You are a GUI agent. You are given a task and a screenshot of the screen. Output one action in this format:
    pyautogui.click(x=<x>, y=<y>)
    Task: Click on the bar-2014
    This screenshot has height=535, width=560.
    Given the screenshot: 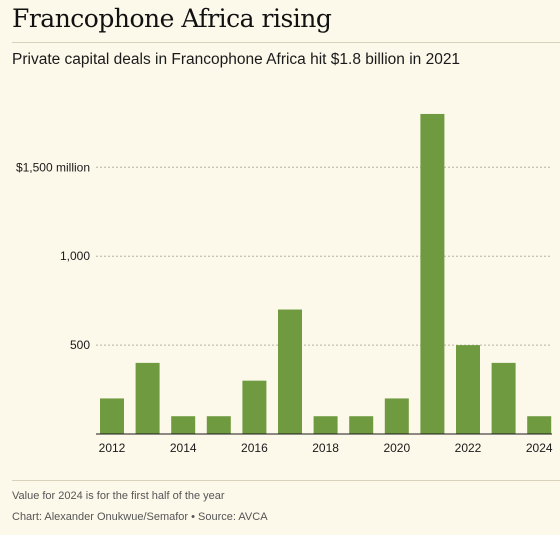 What is the action you would take?
    pyautogui.click(x=183, y=425)
    